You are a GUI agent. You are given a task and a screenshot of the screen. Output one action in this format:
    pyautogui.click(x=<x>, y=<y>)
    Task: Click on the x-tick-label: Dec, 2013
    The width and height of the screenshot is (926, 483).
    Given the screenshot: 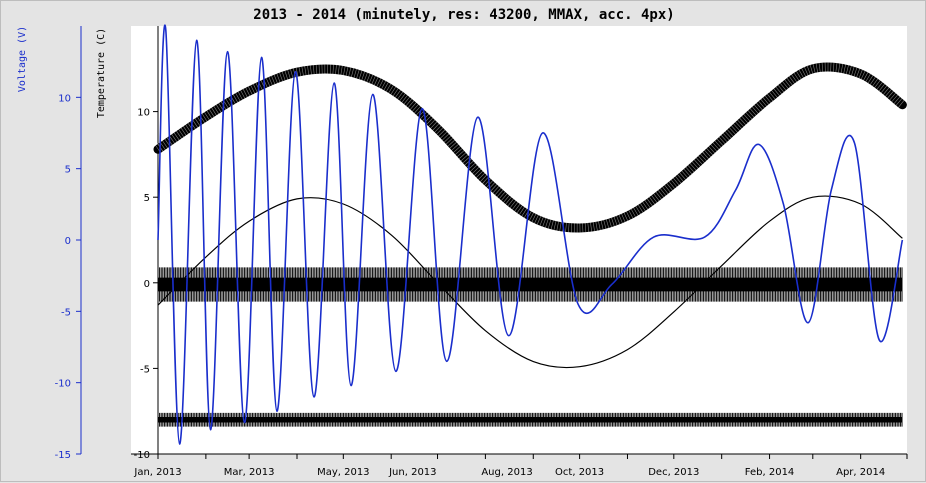 What is the action you would take?
    pyautogui.click(x=673, y=472)
    